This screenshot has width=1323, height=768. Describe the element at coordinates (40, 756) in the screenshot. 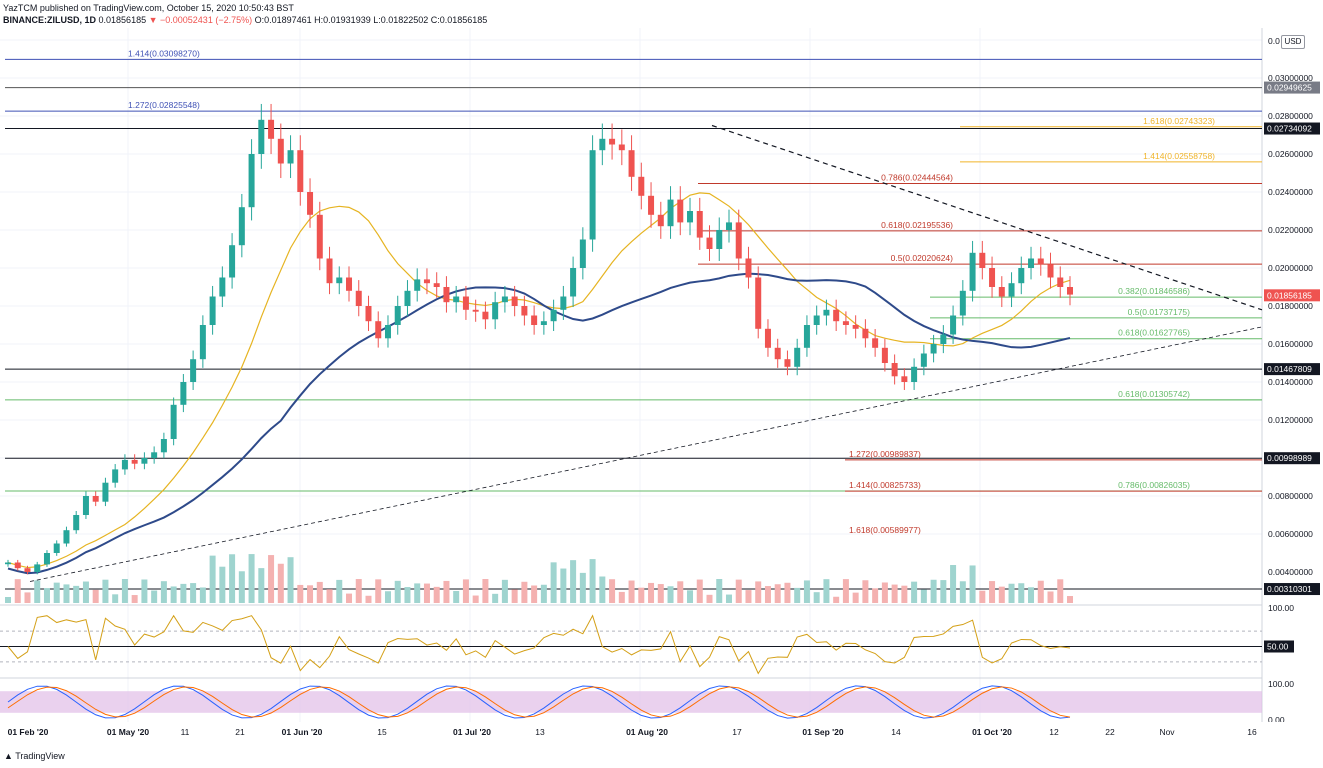

I see `brand-name: TradingView` at that location.